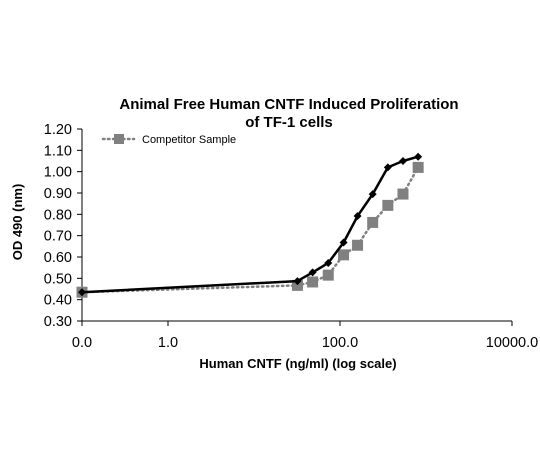 This screenshot has height=450, width=540. Describe the element at coordinates (289, 122) in the screenshot. I see `chart-title-line2: of TF-1 cells` at that location.